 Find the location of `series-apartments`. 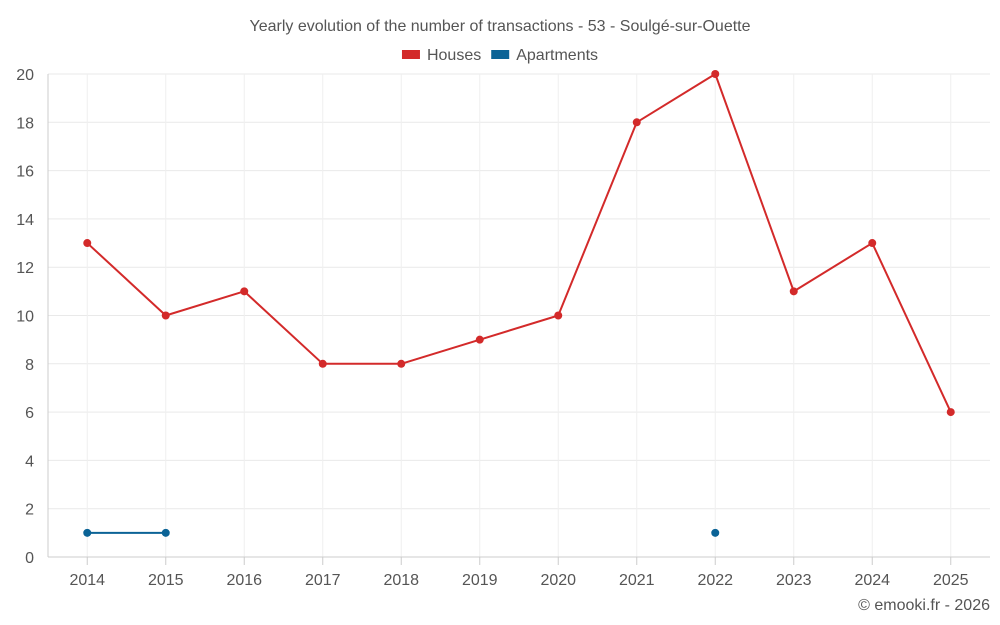

series-apartments is located at coordinates (401, 532).